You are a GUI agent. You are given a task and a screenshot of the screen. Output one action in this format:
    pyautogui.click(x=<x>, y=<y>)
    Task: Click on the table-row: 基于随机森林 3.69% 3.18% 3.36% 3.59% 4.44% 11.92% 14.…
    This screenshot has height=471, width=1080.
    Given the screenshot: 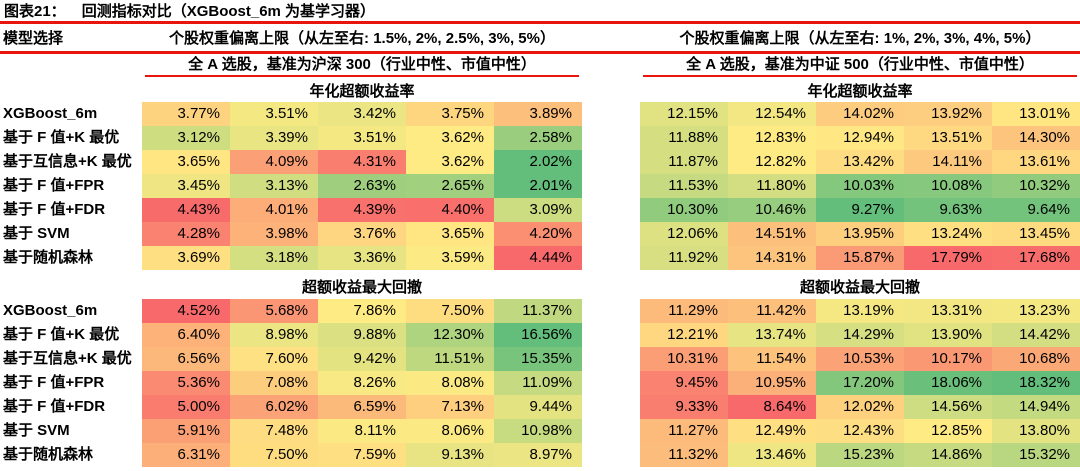 What is the action you would take?
    pyautogui.click(x=540, y=258)
    